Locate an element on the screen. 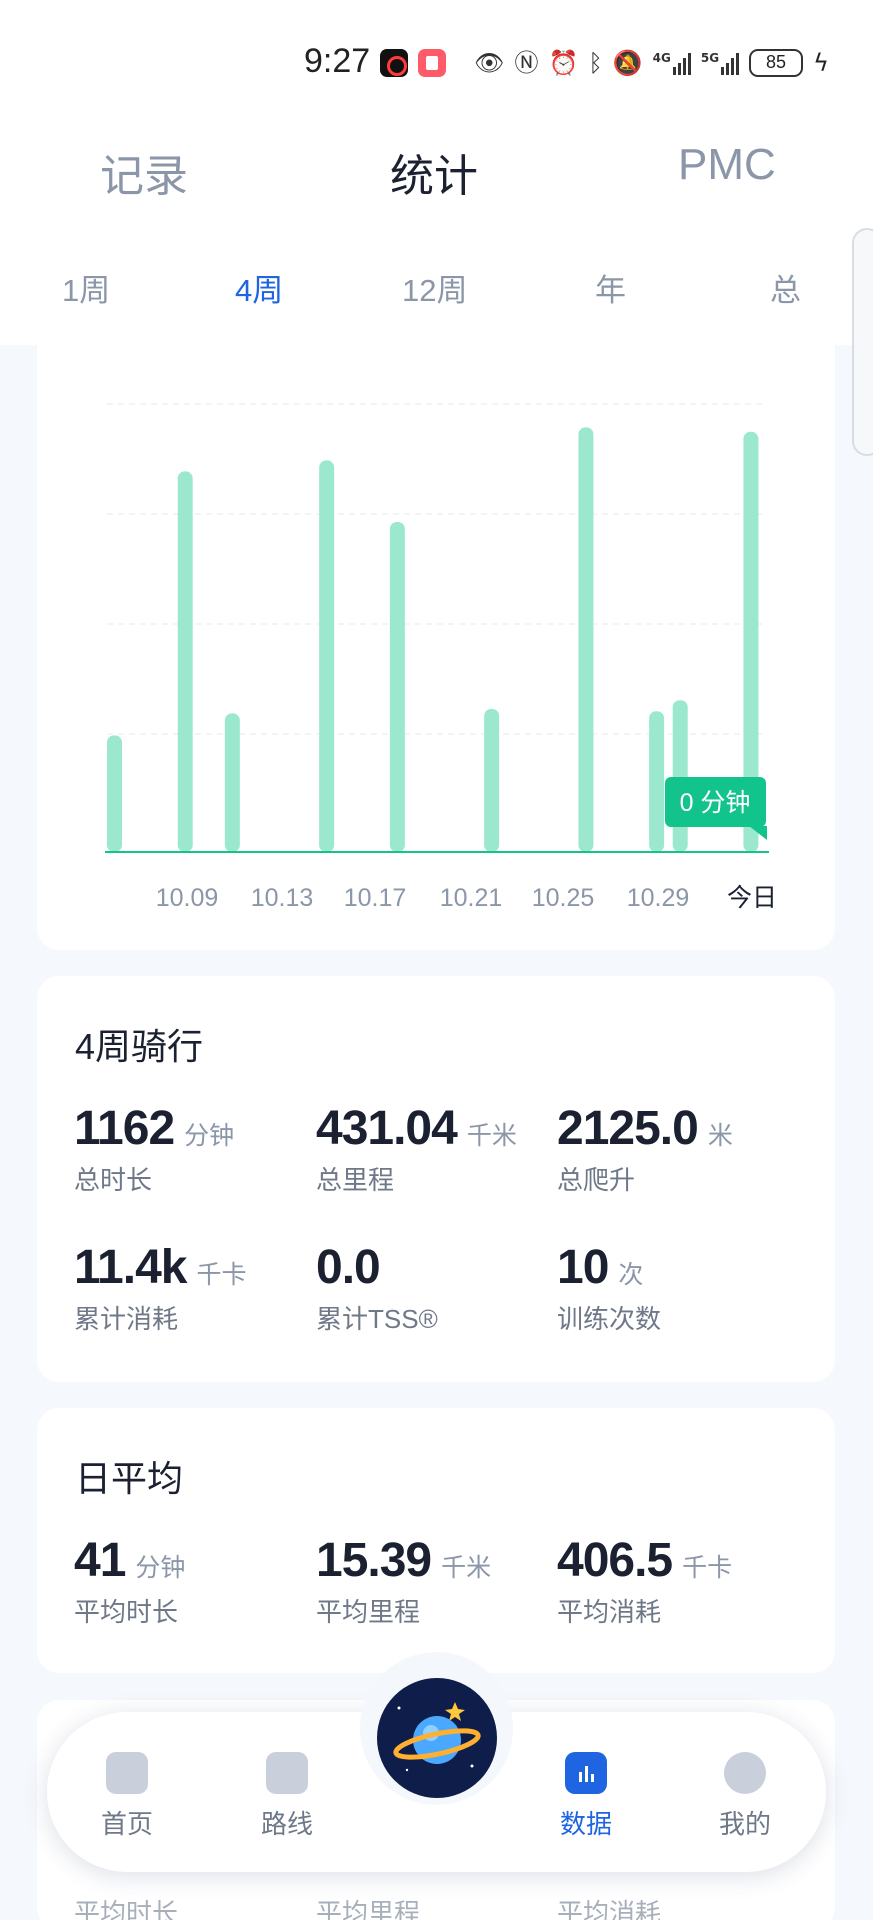 The height and width of the screenshot is (1920, 873). peek-label: 平均里程 is located at coordinates (368, 1909).